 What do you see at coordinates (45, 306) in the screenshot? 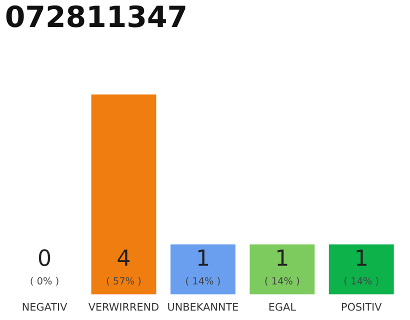
I see `x-tick-label: NEGATIV` at bounding box center [45, 306].